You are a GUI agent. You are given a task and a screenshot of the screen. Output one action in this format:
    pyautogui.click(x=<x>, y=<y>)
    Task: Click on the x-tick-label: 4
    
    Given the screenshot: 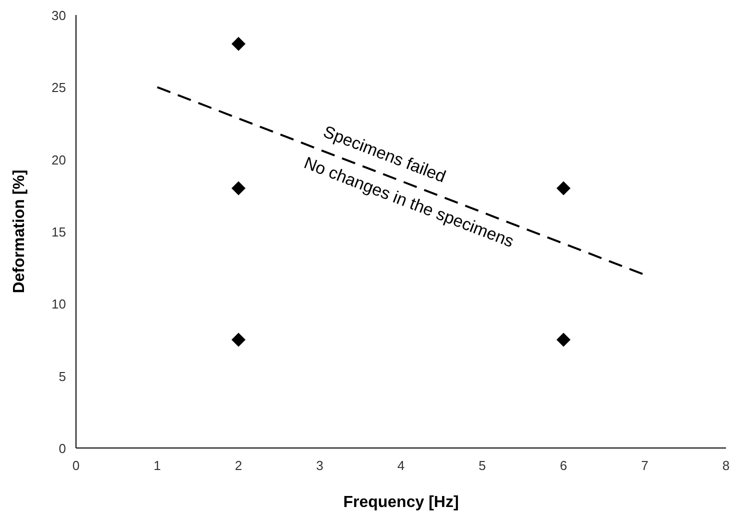 What is the action you would take?
    pyautogui.click(x=401, y=465)
    